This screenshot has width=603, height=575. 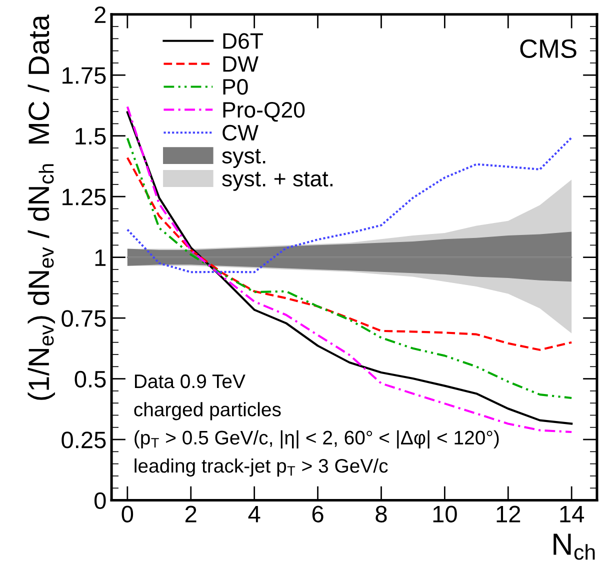 What do you see at coordinates (190, 514) in the screenshot?
I see `x-tick-label: 2` at bounding box center [190, 514].